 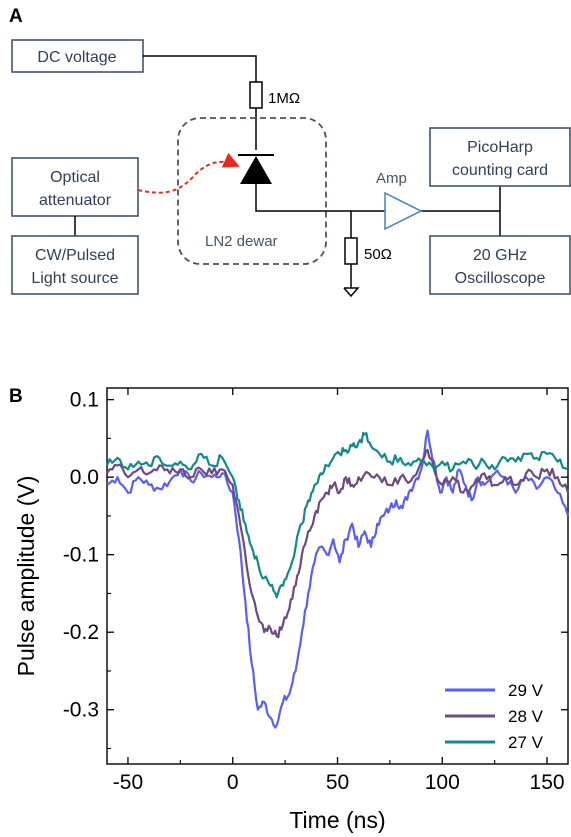 What do you see at coordinates (337, 782) in the screenshot?
I see `x-tick-label: 50` at bounding box center [337, 782].